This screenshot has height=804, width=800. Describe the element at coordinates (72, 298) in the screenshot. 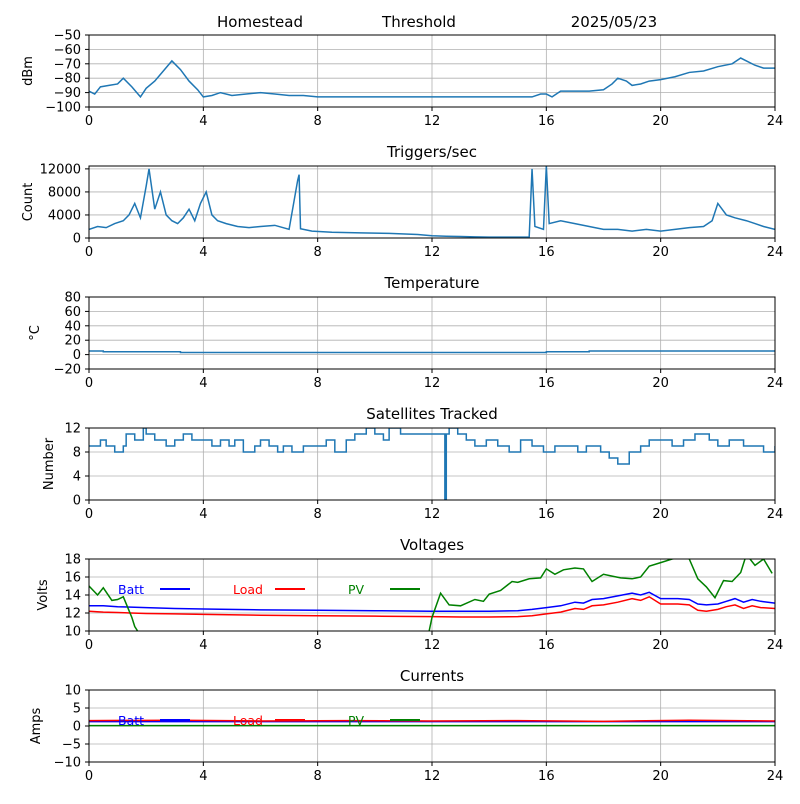

I see `temperature-ytick-label: 80` at that location.